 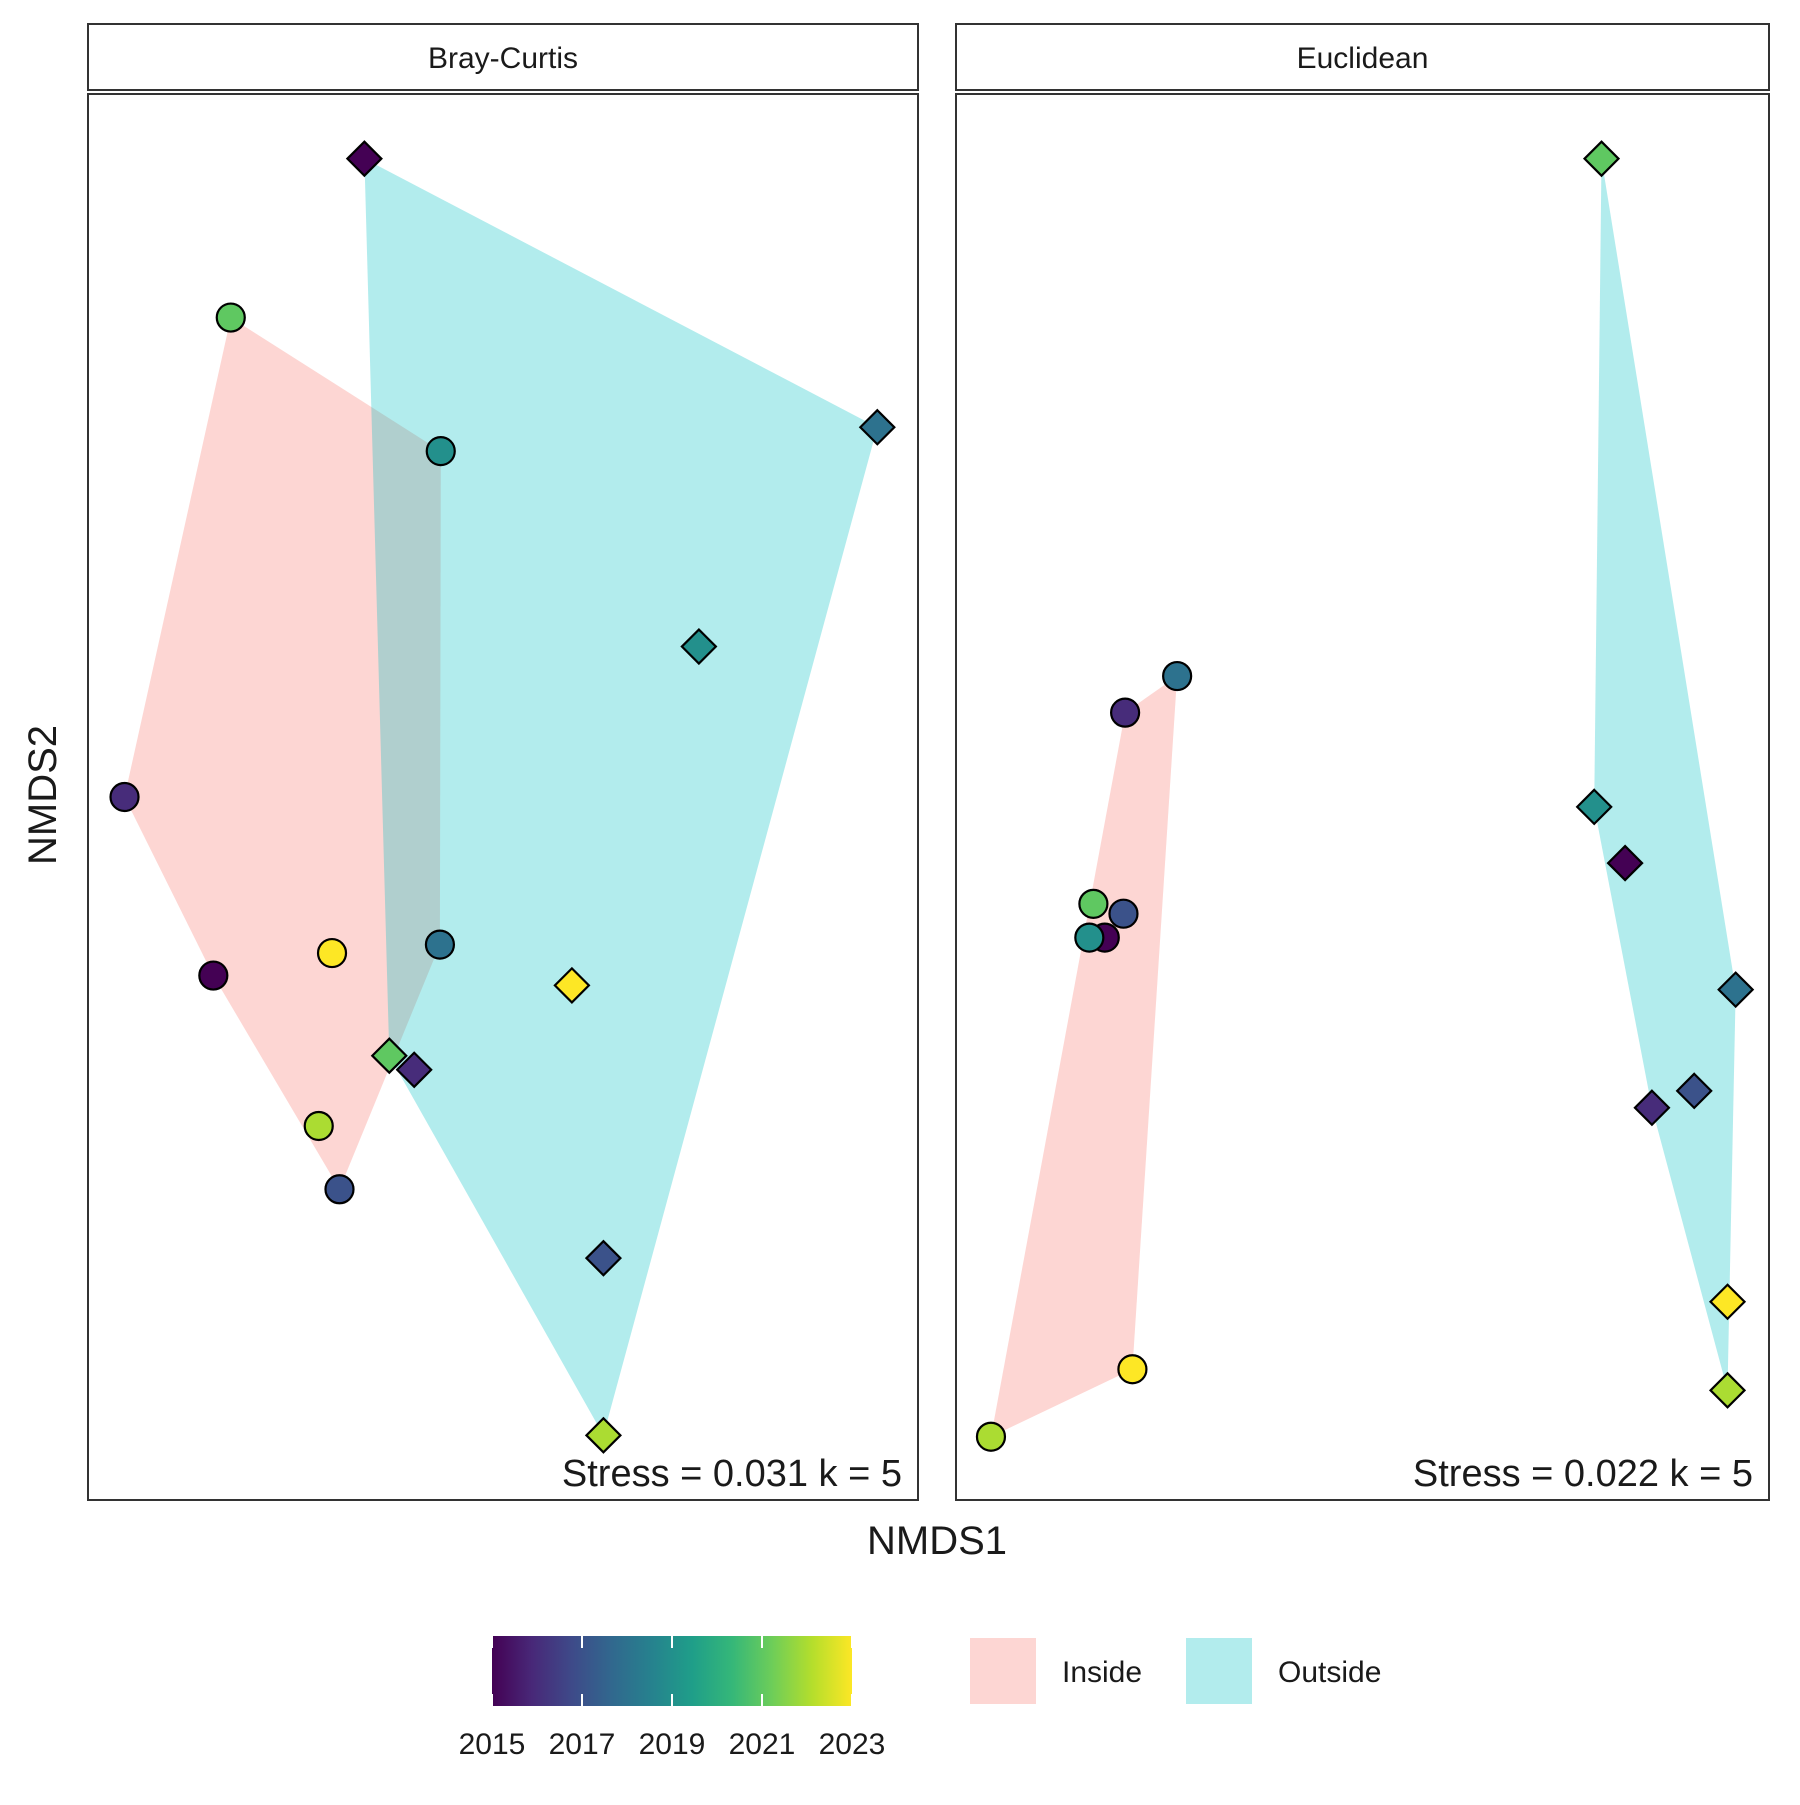 What do you see at coordinates (852, 1744) in the screenshot?
I see `colorbar-tick-label: 2023` at bounding box center [852, 1744].